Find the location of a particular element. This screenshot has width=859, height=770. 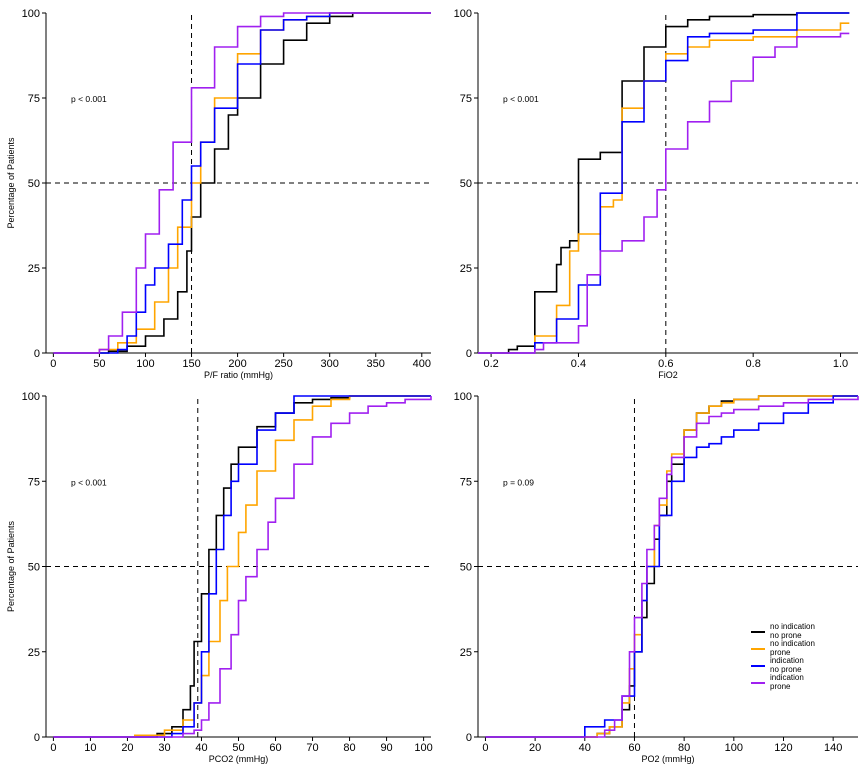

x-tick-label: 350 is located at coordinates (376, 364).